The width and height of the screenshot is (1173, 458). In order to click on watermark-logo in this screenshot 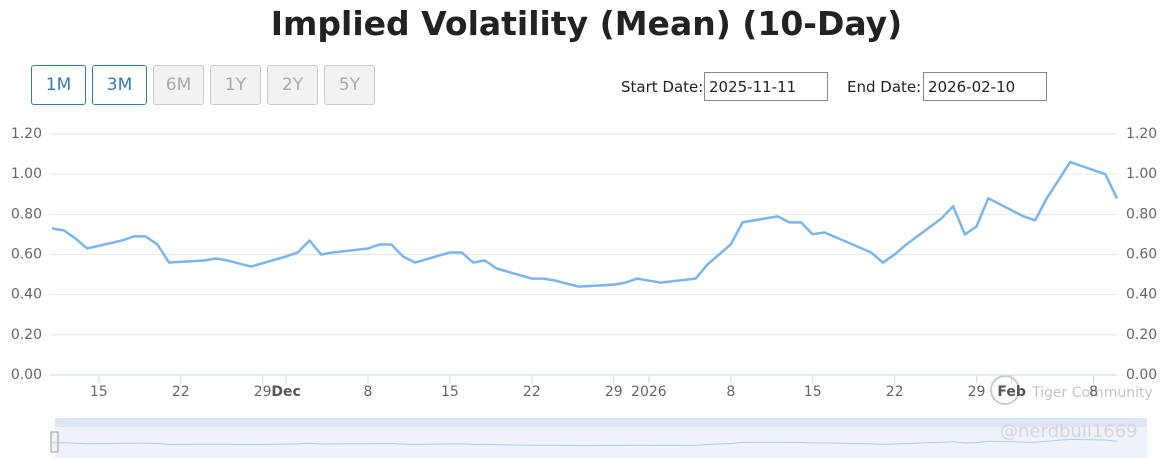, I will do `click(1005, 390)`.